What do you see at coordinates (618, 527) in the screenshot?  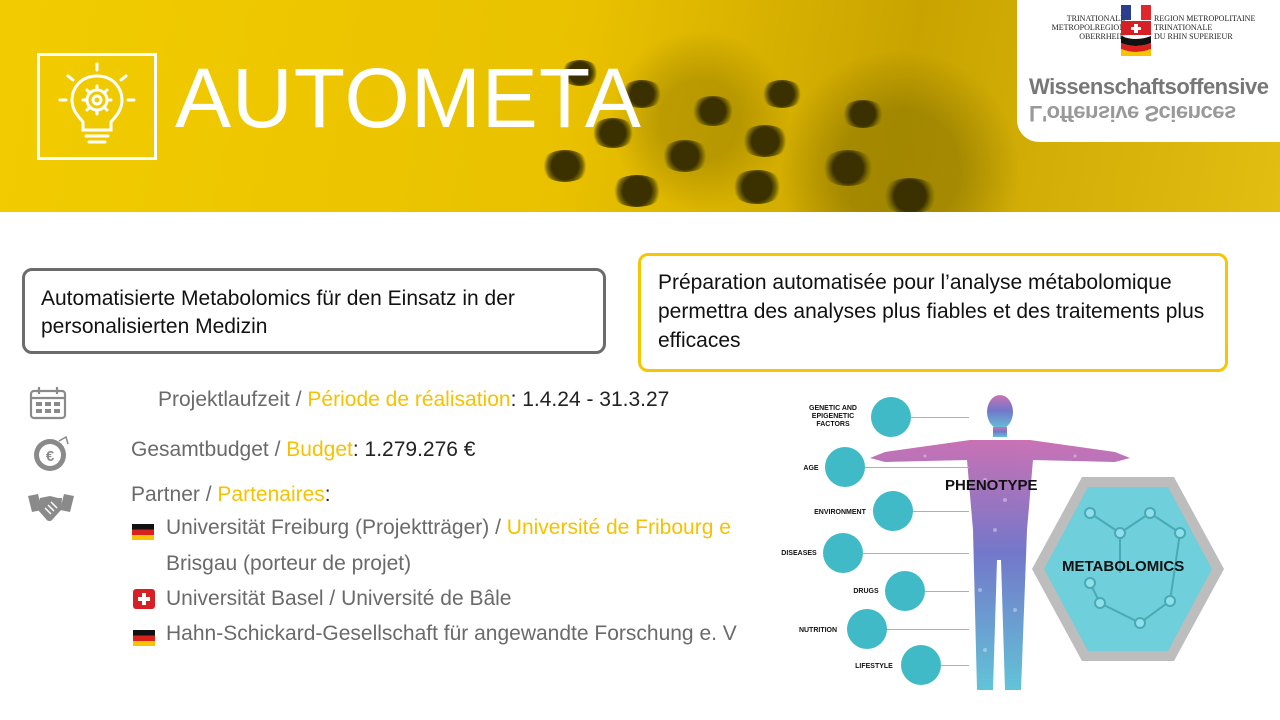 I see `partner-freiburg-fr: Université de Fribourg e` at bounding box center [618, 527].